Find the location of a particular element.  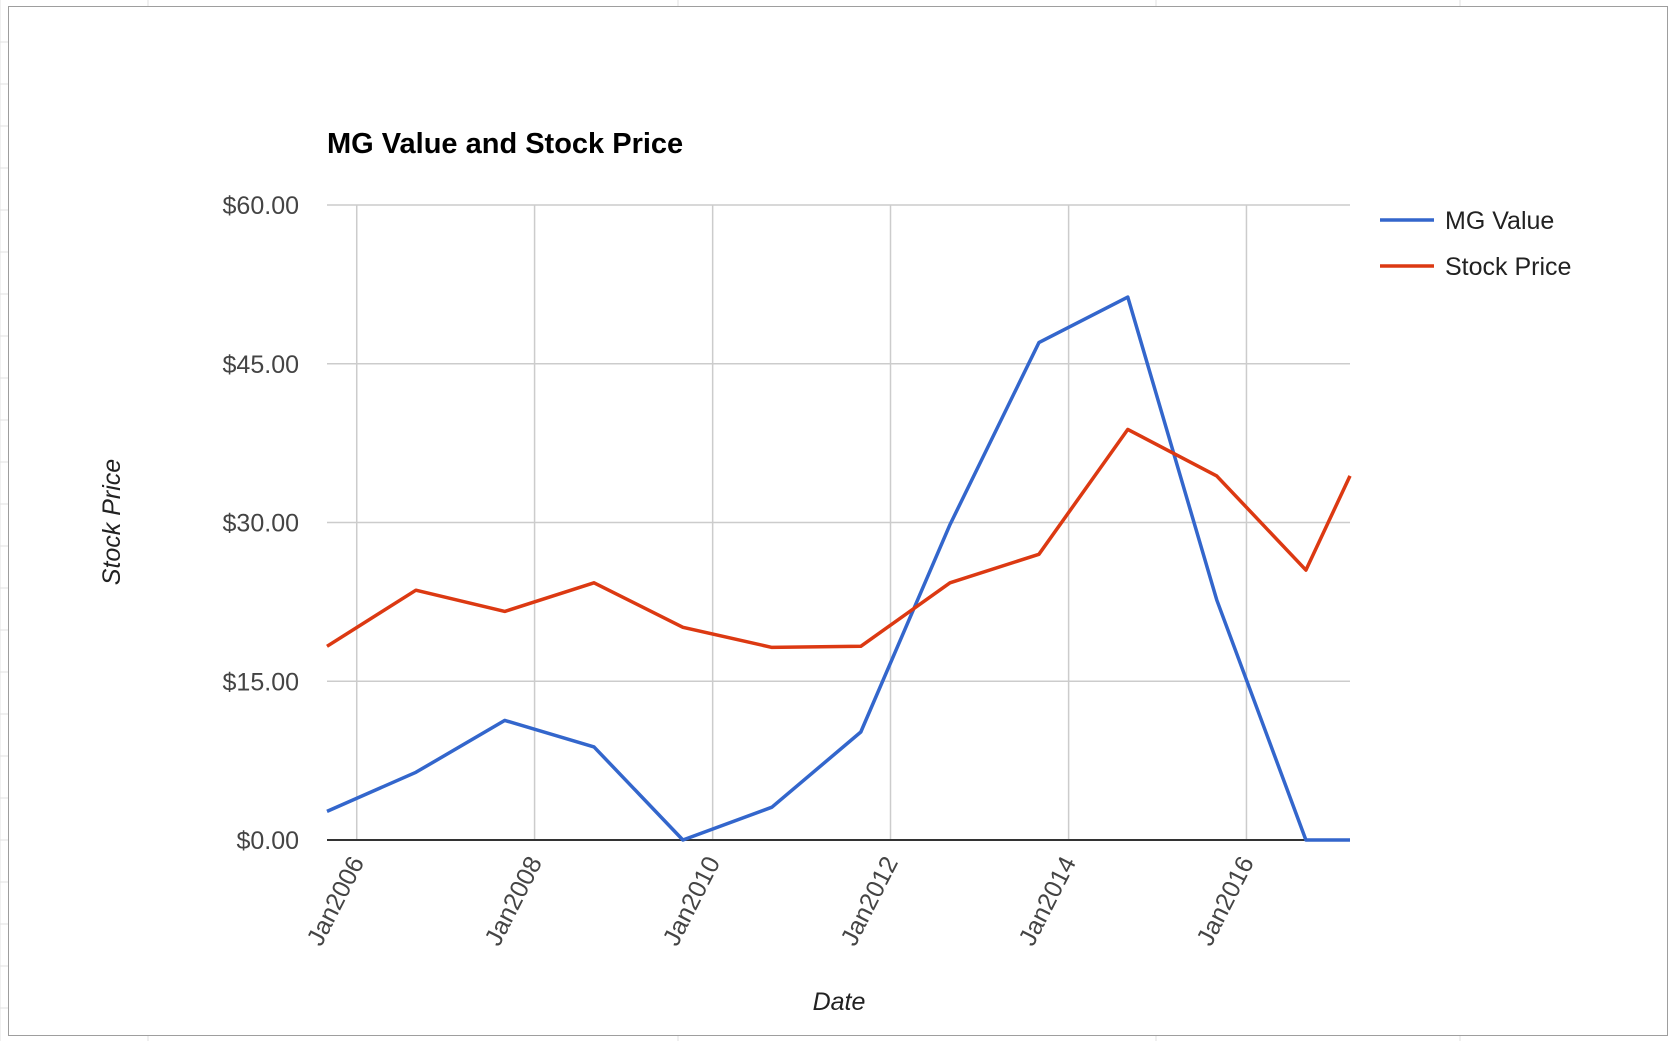

legend-label-stock-price: Stock Price is located at coordinates (1508, 267).